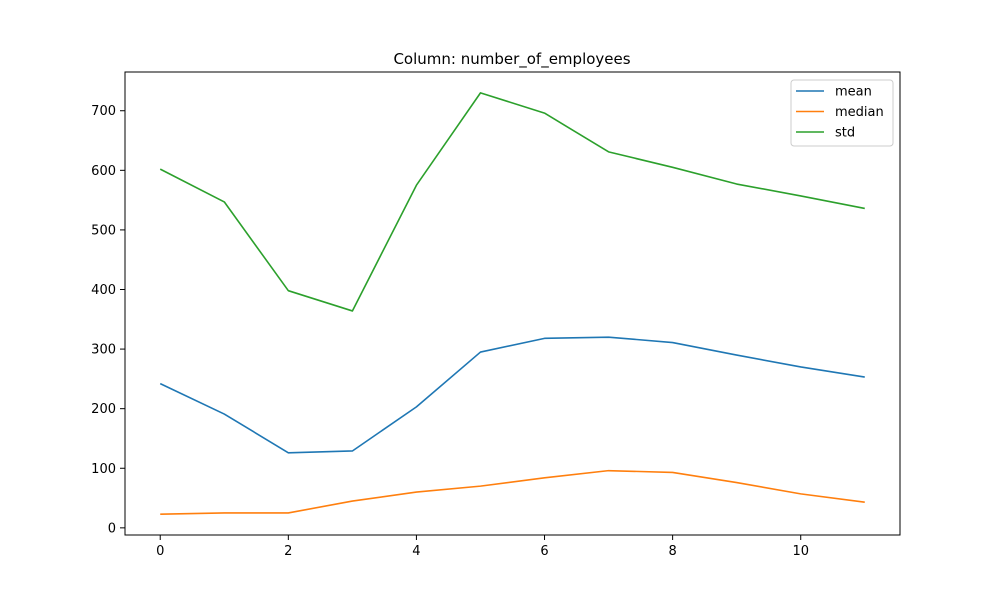 Image resolution: width=1000 pixels, height=600 pixels. What do you see at coordinates (160, 551) in the screenshot?
I see `x-tick-label: 0` at bounding box center [160, 551].